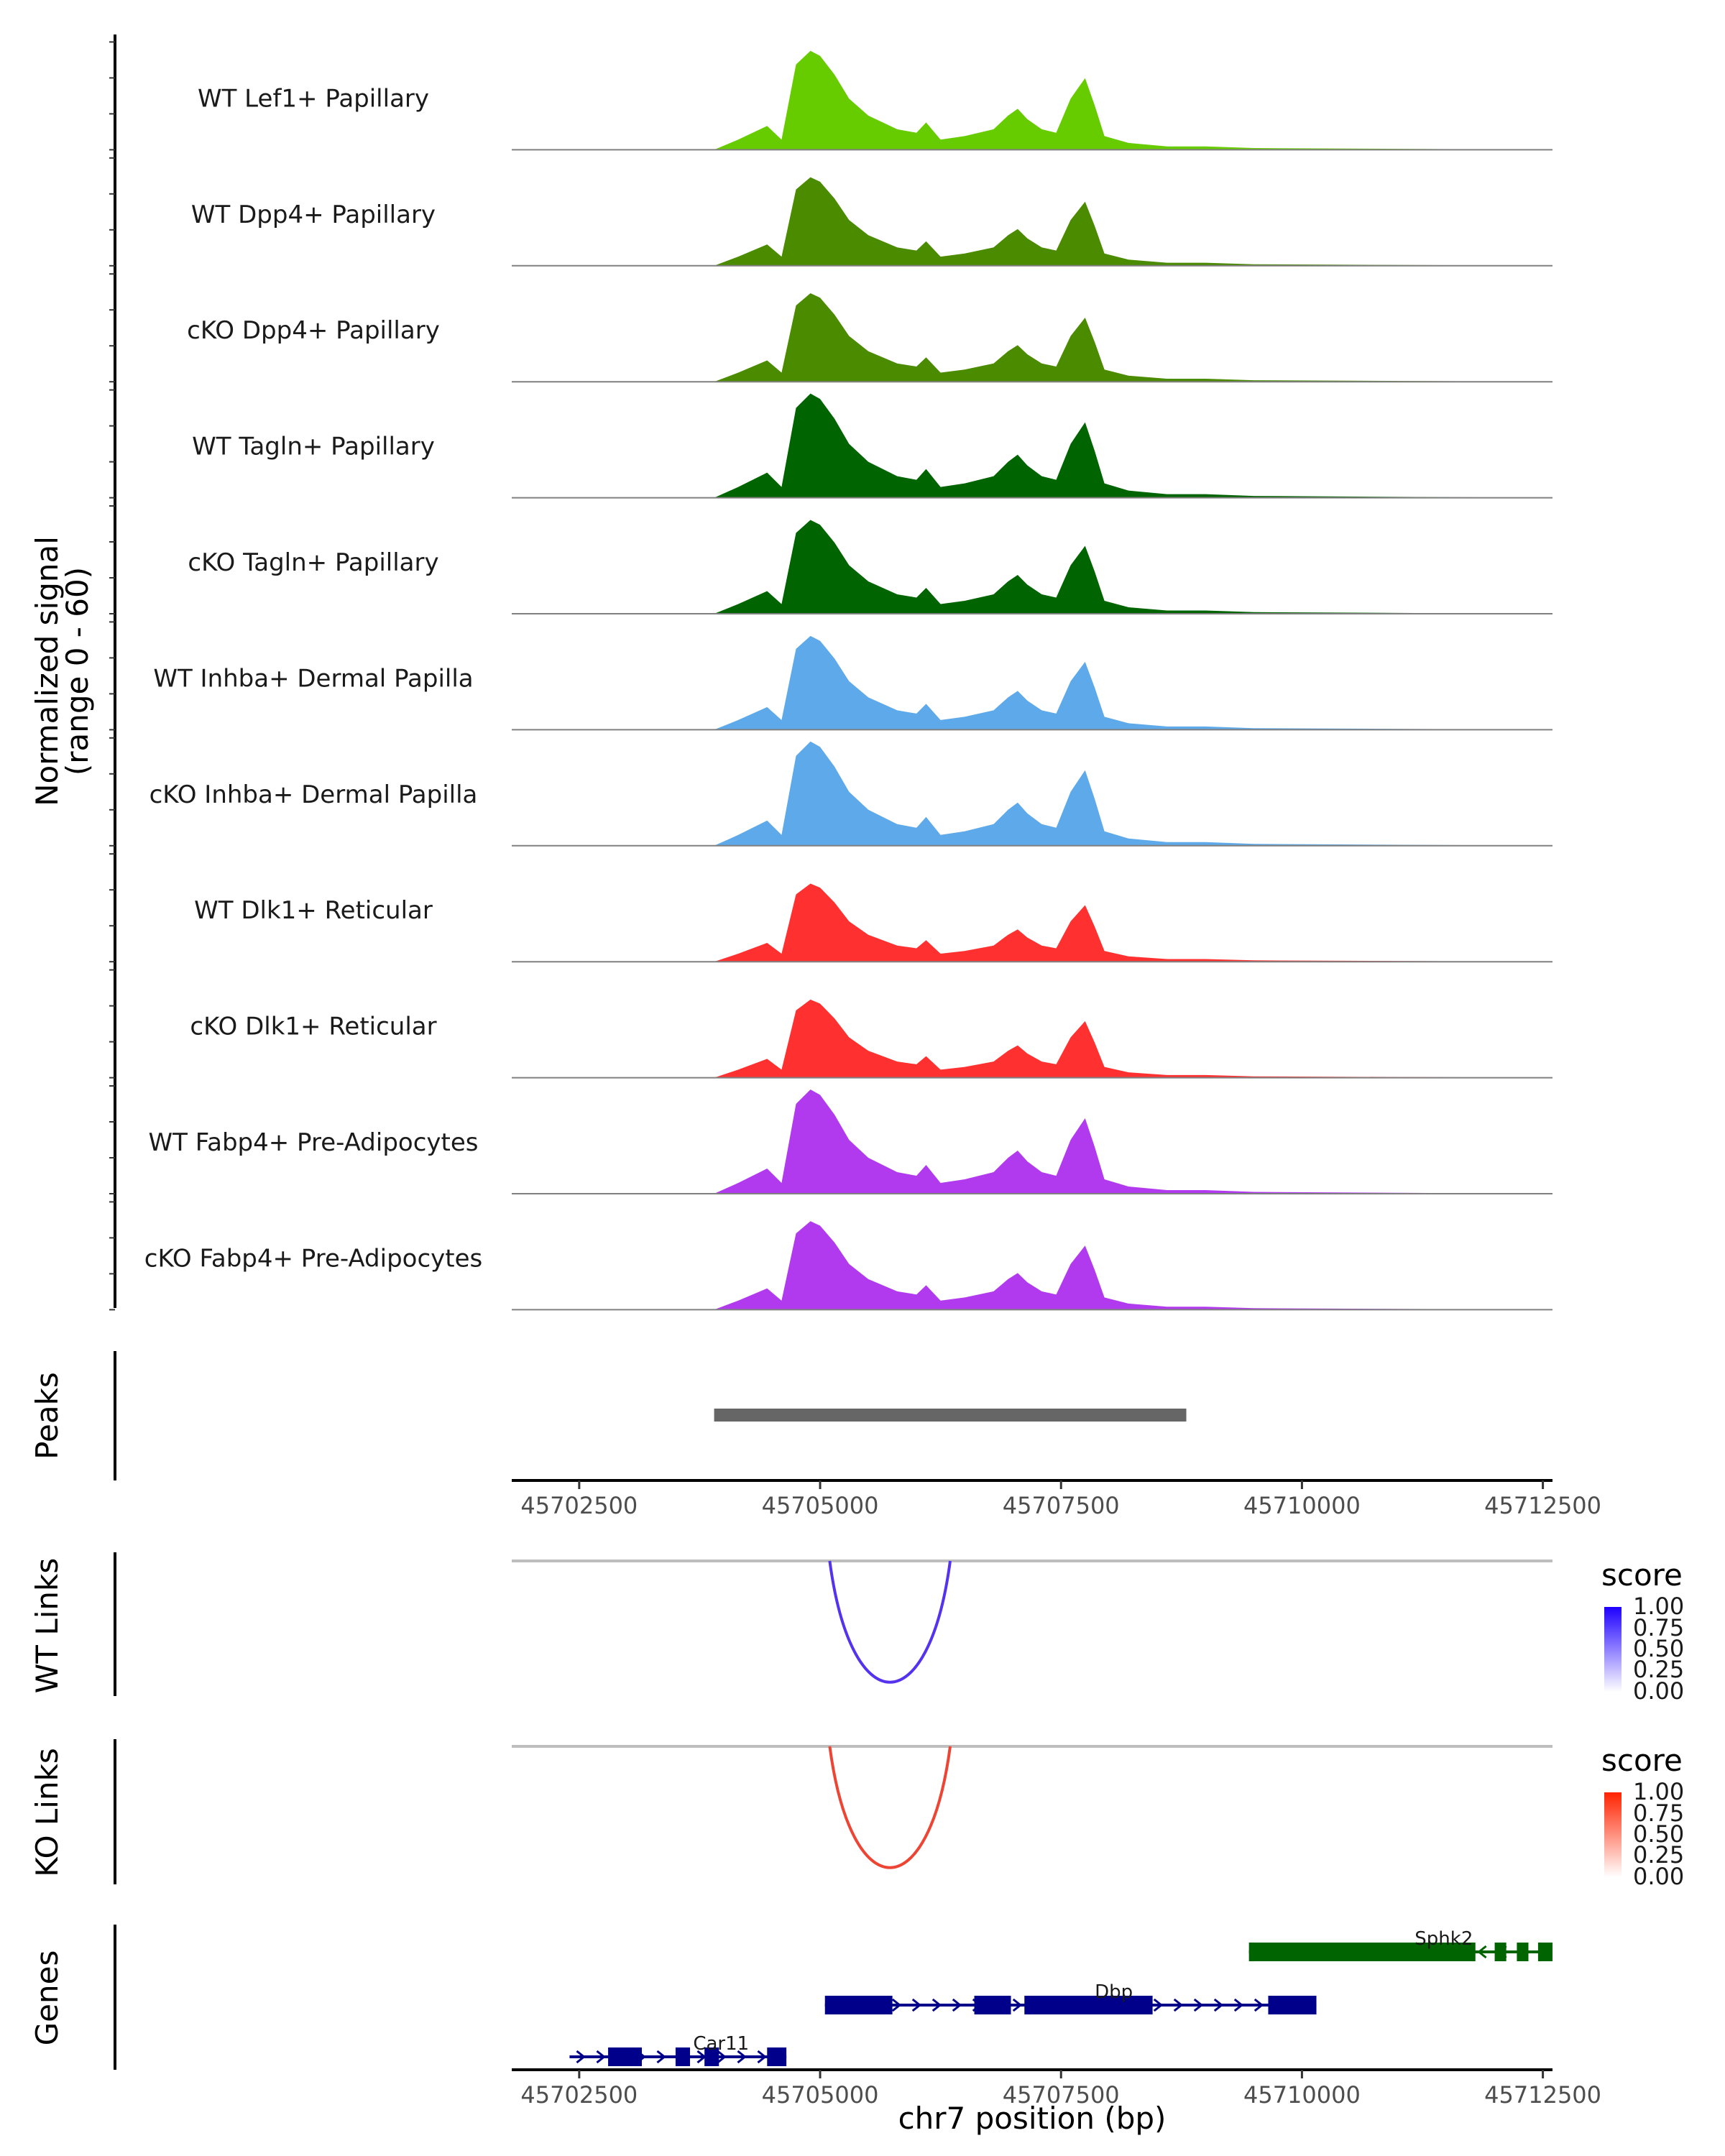 Image resolution: width=1725 pixels, height=2156 pixels. I want to click on coverage-track: cKO Dlk1+ Reticular, so click(871, 1039).